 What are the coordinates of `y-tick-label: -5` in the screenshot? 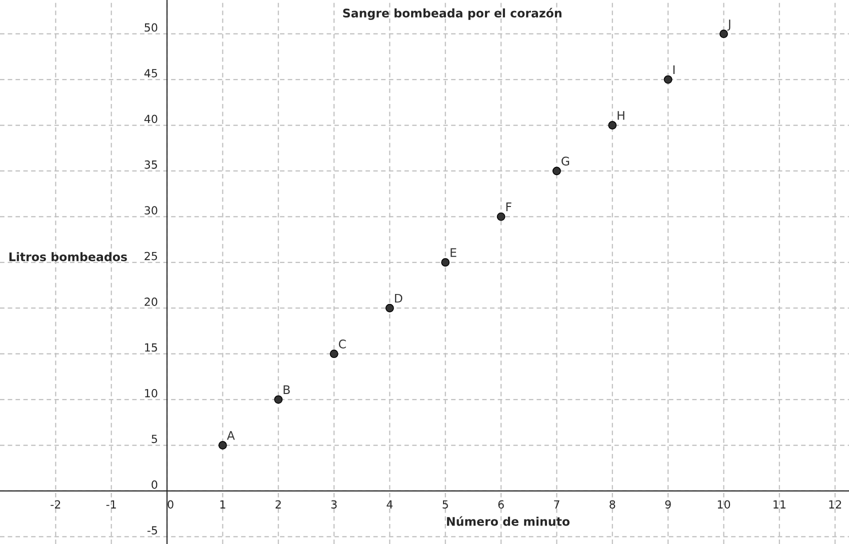 It's located at (152, 530).